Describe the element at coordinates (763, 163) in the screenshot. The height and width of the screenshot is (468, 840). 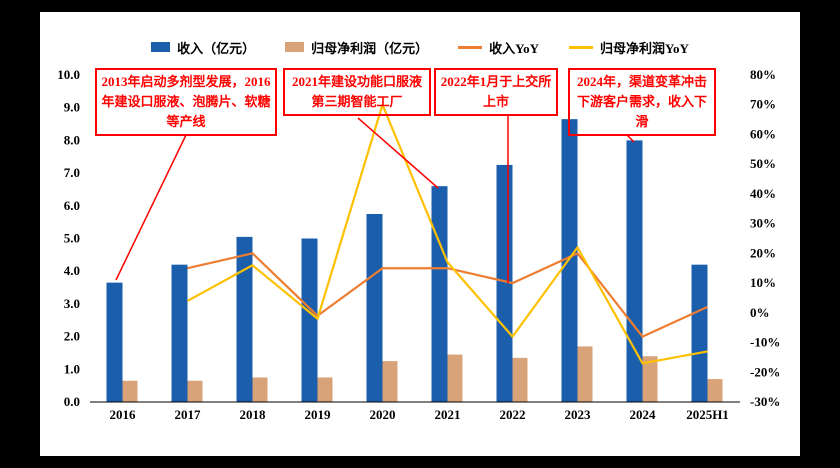
I see `right-axis-tick: 50%` at that location.